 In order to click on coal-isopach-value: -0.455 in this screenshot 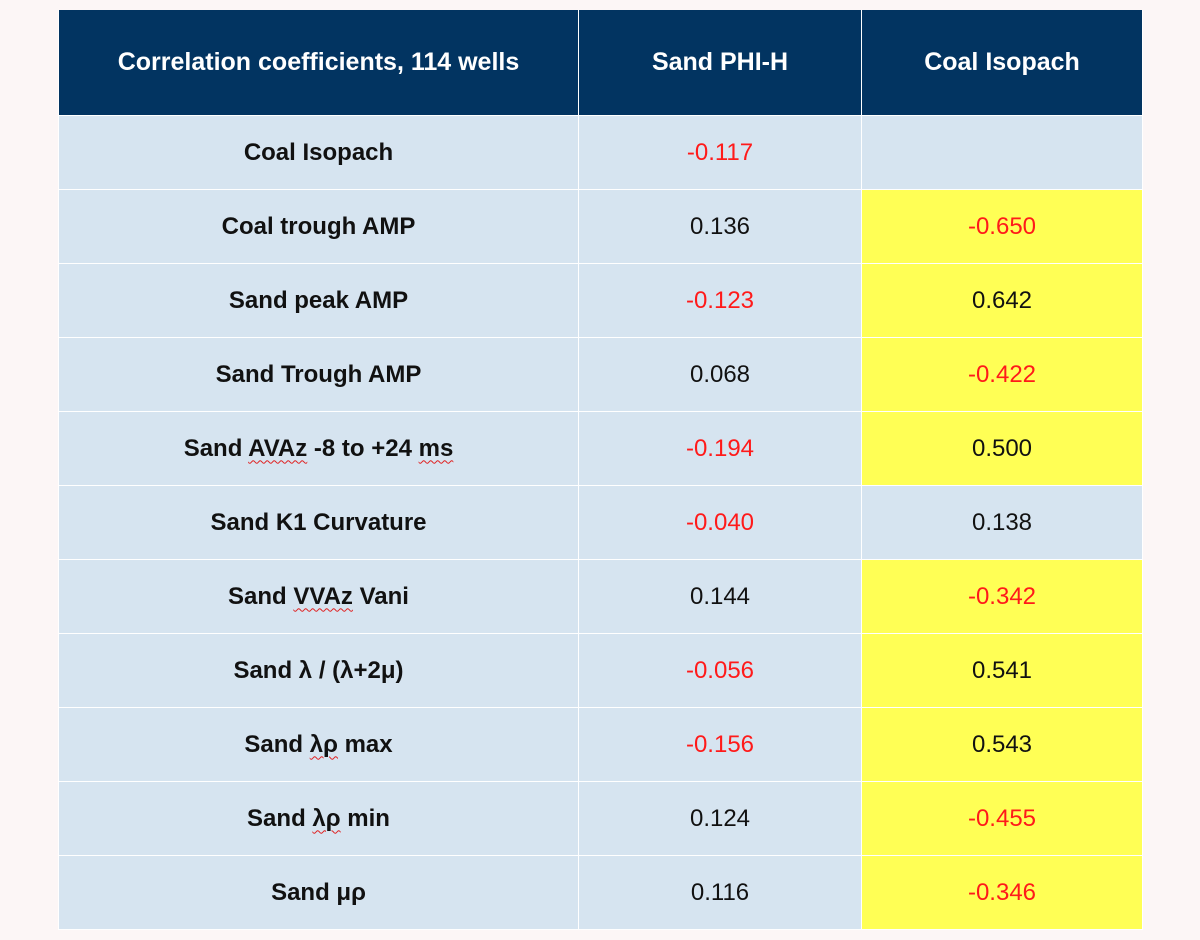, I will do `click(1002, 818)`.